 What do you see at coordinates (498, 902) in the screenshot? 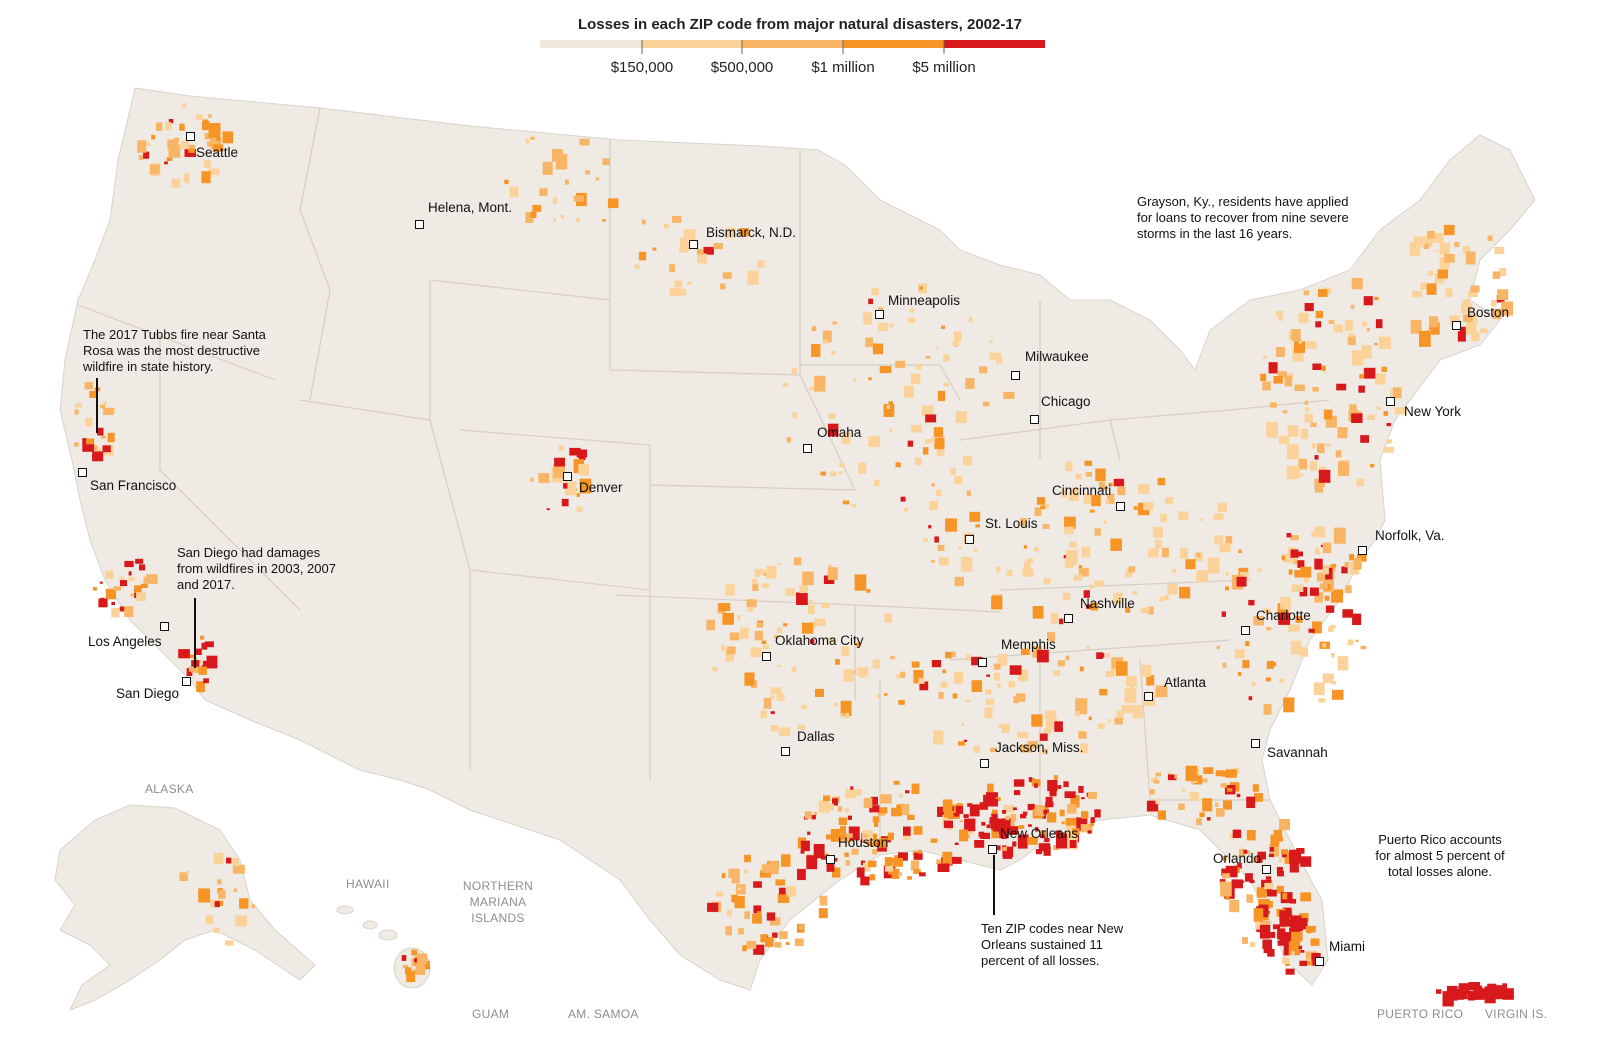
I see `region-label-northern-mariana: NORTHERN MARIANA ISLANDS` at bounding box center [498, 902].